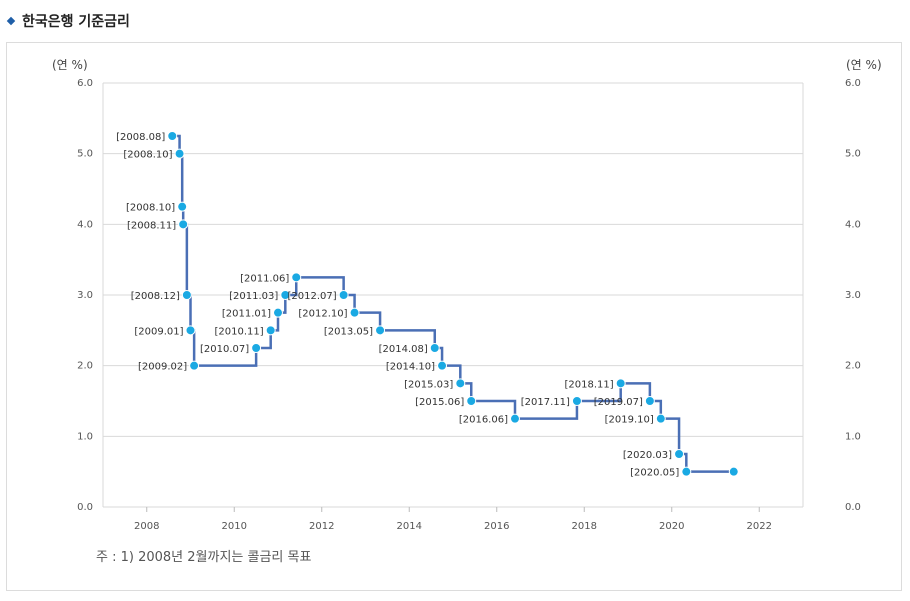 The width and height of the screenshot is (910, 601). Describe the element at coordinates (85, 507) in the screenshot. I see `y-tick-label-left: 0.0` at that location.